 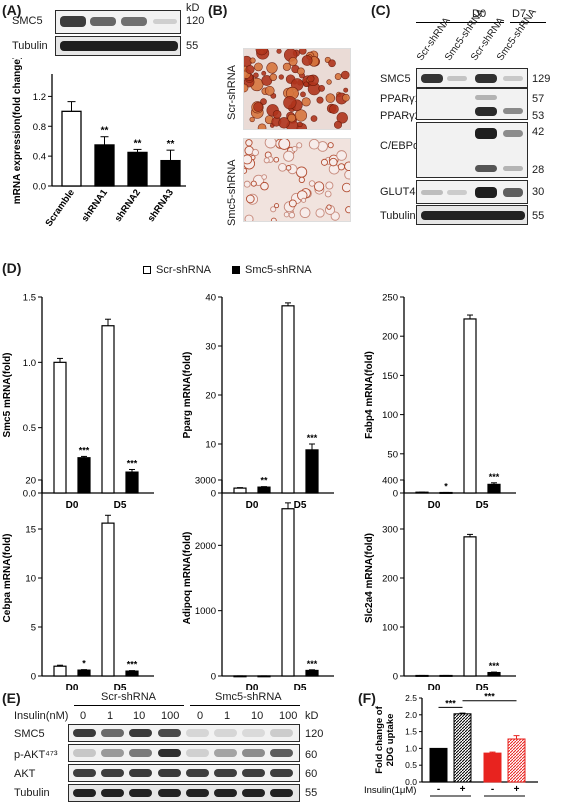 I want to click on a-xtick-label: shRNA1, so click(x=95, y=205).